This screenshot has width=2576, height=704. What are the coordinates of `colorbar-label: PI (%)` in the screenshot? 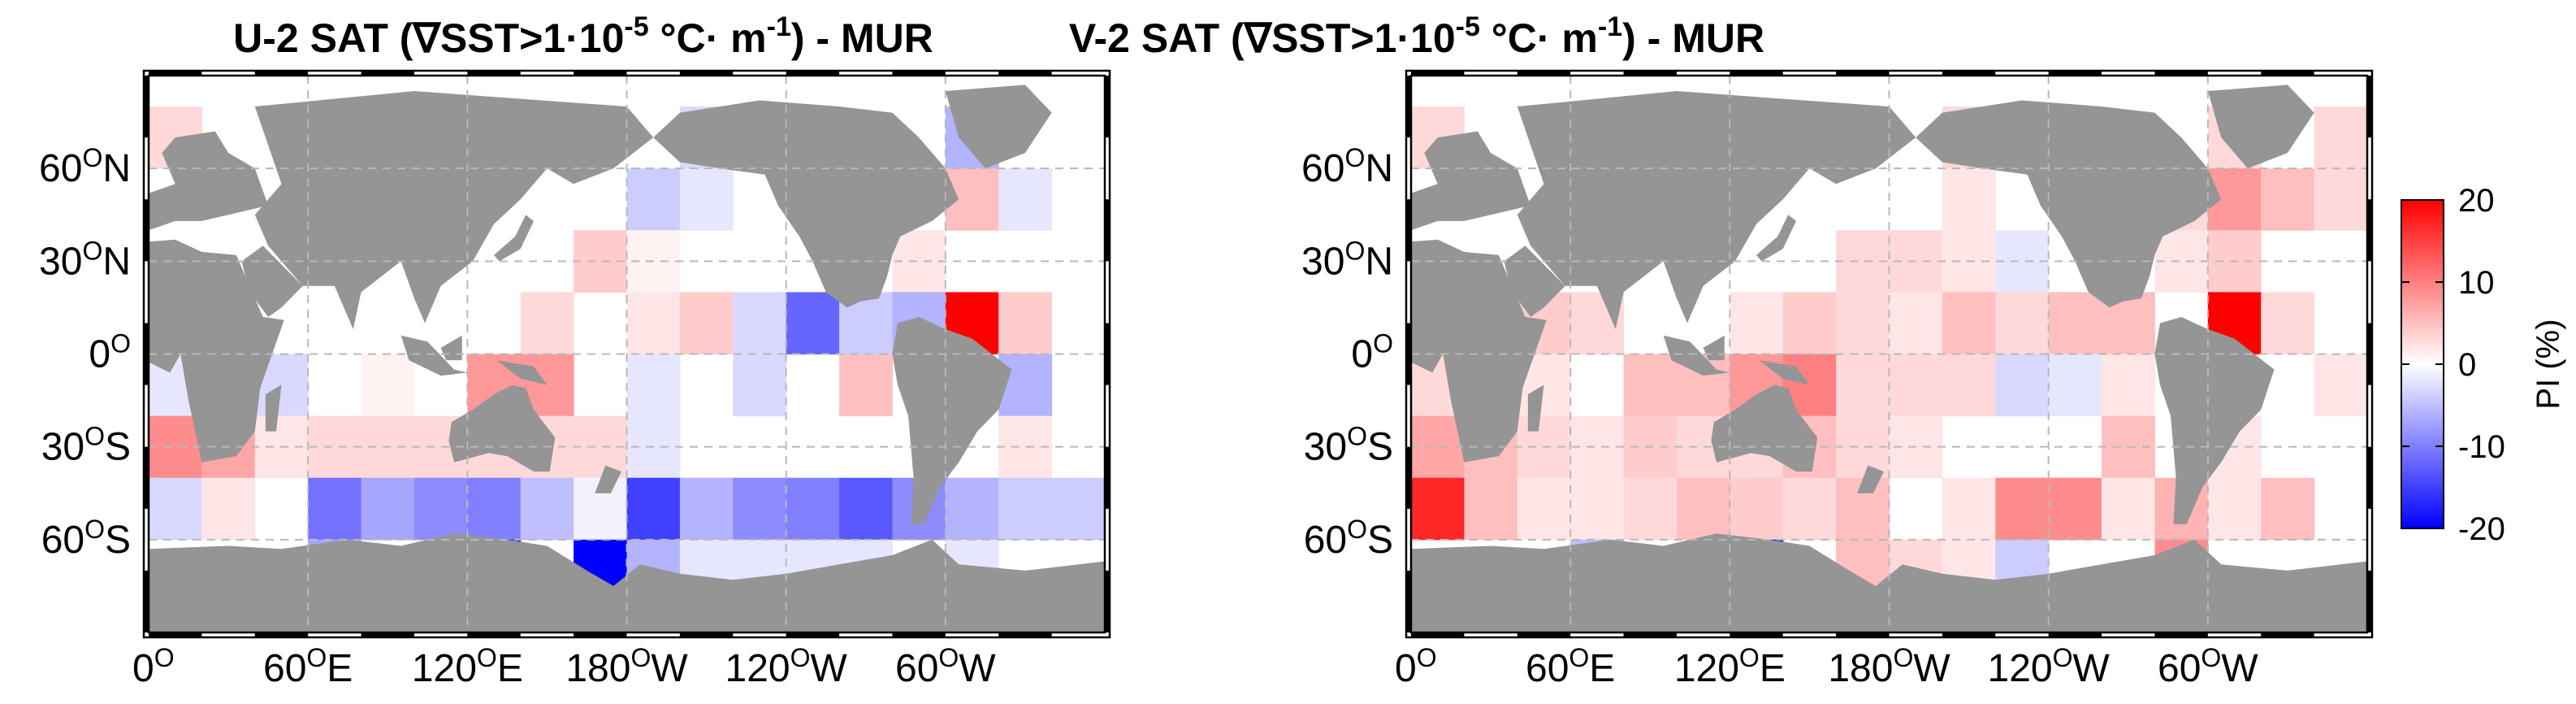 It's located at (2548, 364).